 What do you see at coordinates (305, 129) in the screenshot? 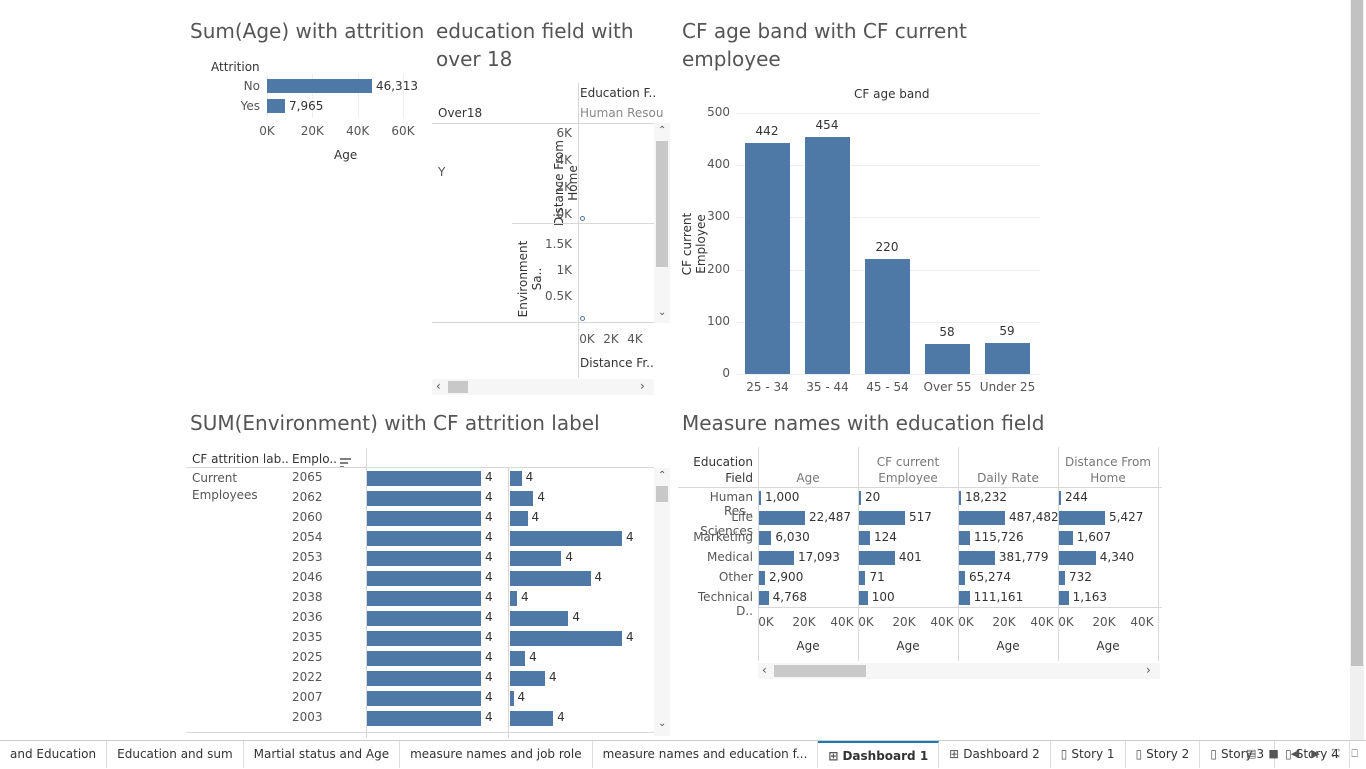
I see `attrition-chart: No 46,313 Yes 7,965 0K 20K 40K 60K Age` at bounding box center [305, 129].